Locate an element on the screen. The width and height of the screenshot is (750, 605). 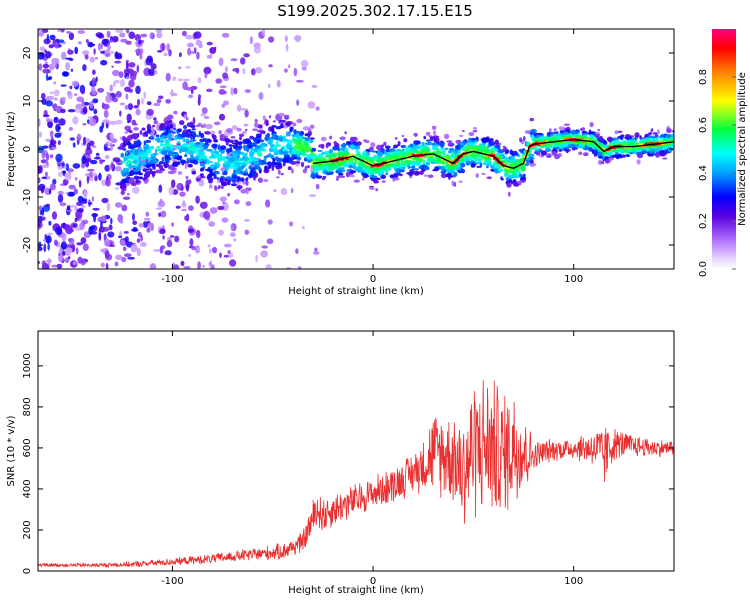
frequency-ridge-line is located at coordinates (493, 153).